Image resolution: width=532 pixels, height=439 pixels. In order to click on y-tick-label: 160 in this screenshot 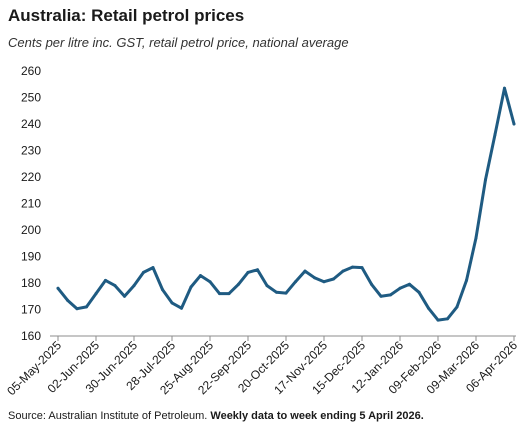, I will do `click(31, 336)`.